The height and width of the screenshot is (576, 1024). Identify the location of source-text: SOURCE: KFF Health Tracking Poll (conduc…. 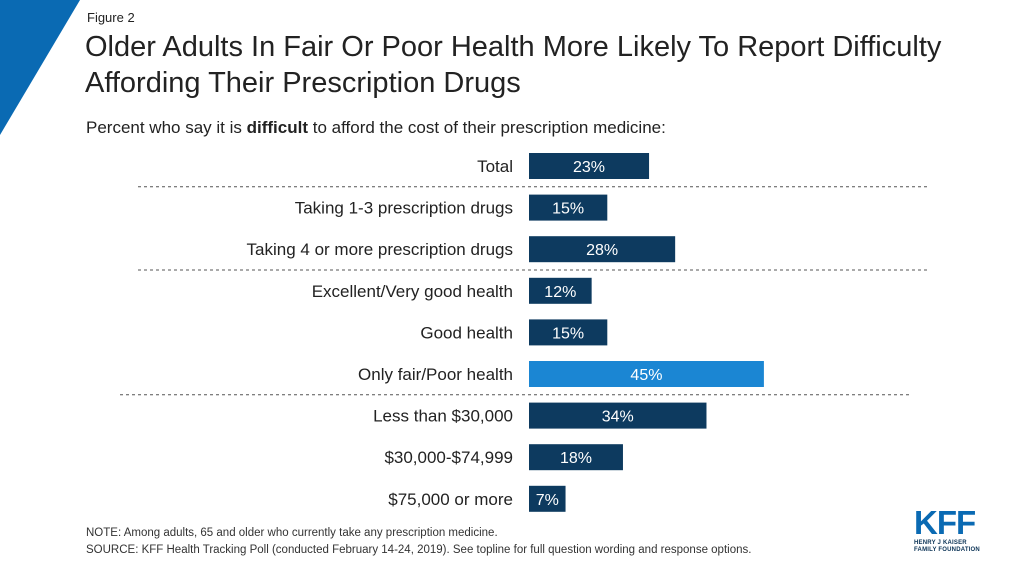
(419, 550).